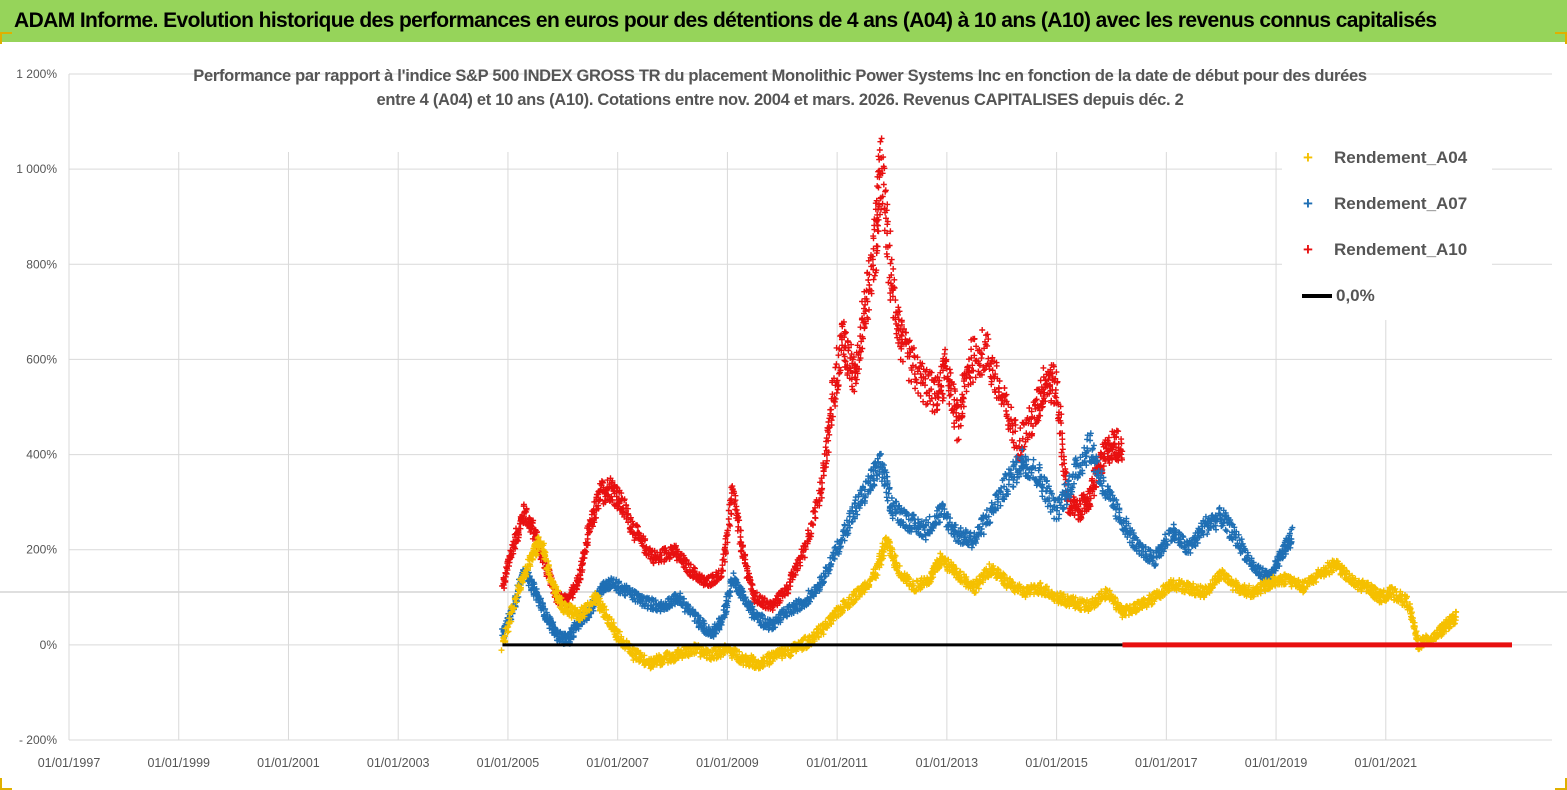 This screenshot has height=790, width=1567. Describe the element at coordinates (617, 763) in the screenshot. I see `x-tick-label: 01/01/2007` at that location.